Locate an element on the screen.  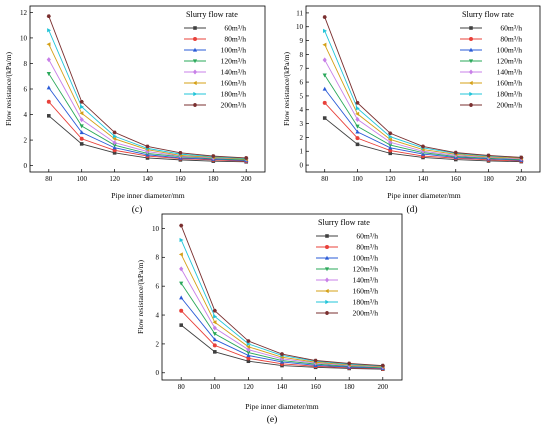
x-tick-label: 120 is located at coordinates (248, 387).